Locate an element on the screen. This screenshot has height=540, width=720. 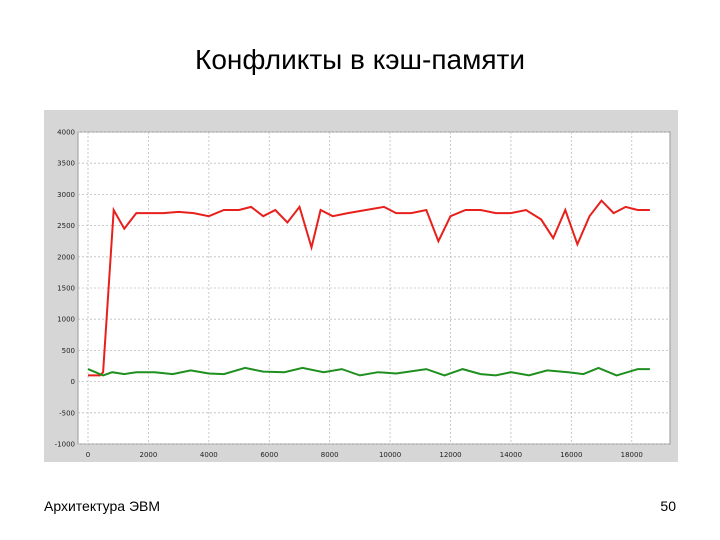
x-tick-label: 0 is located at coordinates (88, 455).